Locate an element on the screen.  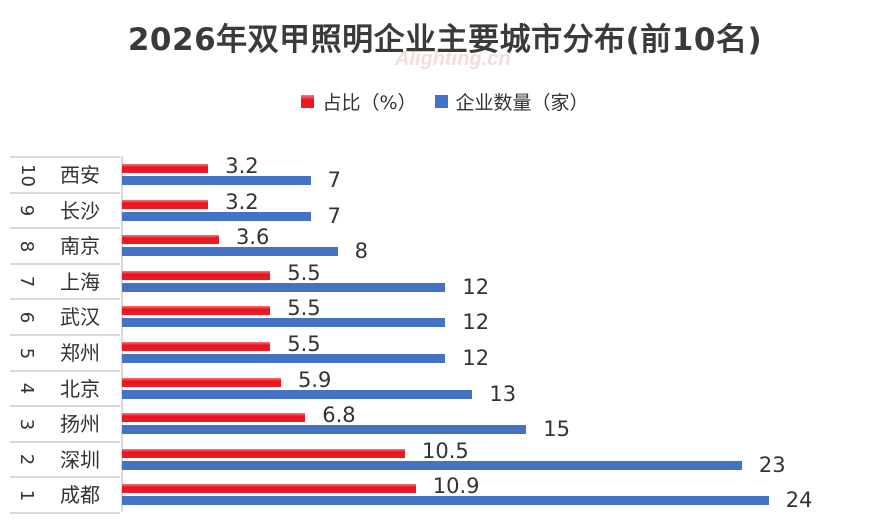
category-row: 3 扬州 is located at coordinates (65, 423).